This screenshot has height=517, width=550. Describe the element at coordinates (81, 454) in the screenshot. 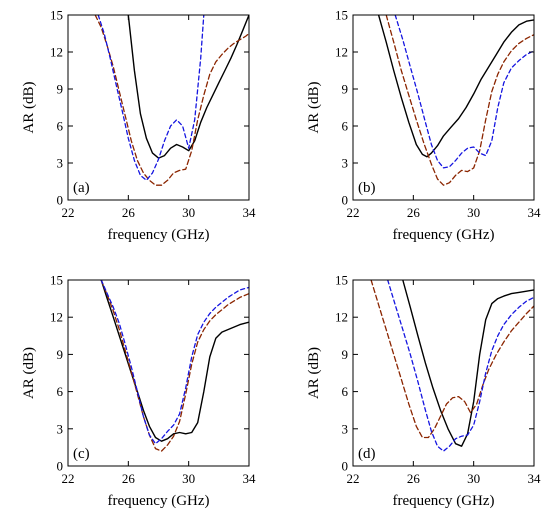

I see `panel-label: (c)` at that location.